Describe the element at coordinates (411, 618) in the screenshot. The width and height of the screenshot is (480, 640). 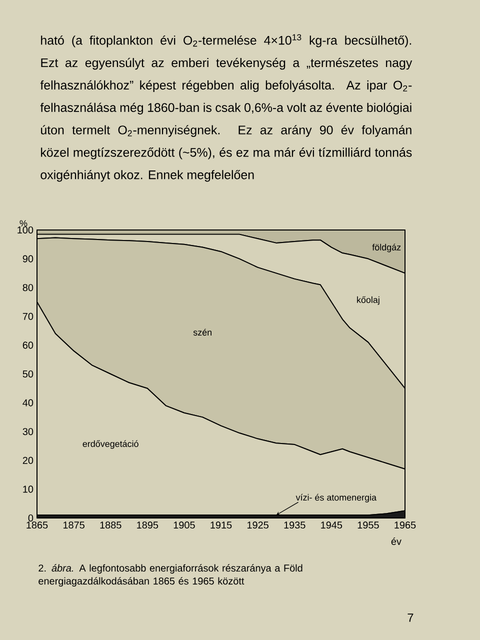
I see `text: 7` at that location.